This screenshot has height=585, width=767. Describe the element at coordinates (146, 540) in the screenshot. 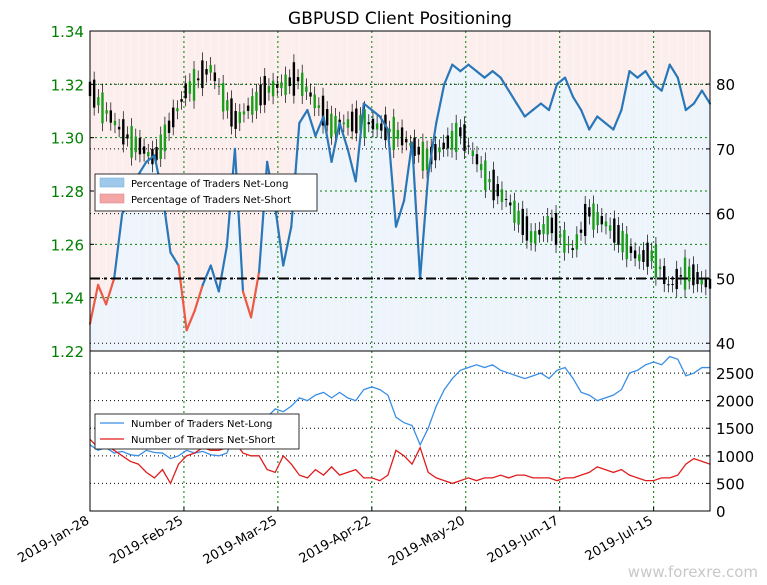

I see `date-tick-label: 2019-Feb-25` at that location.